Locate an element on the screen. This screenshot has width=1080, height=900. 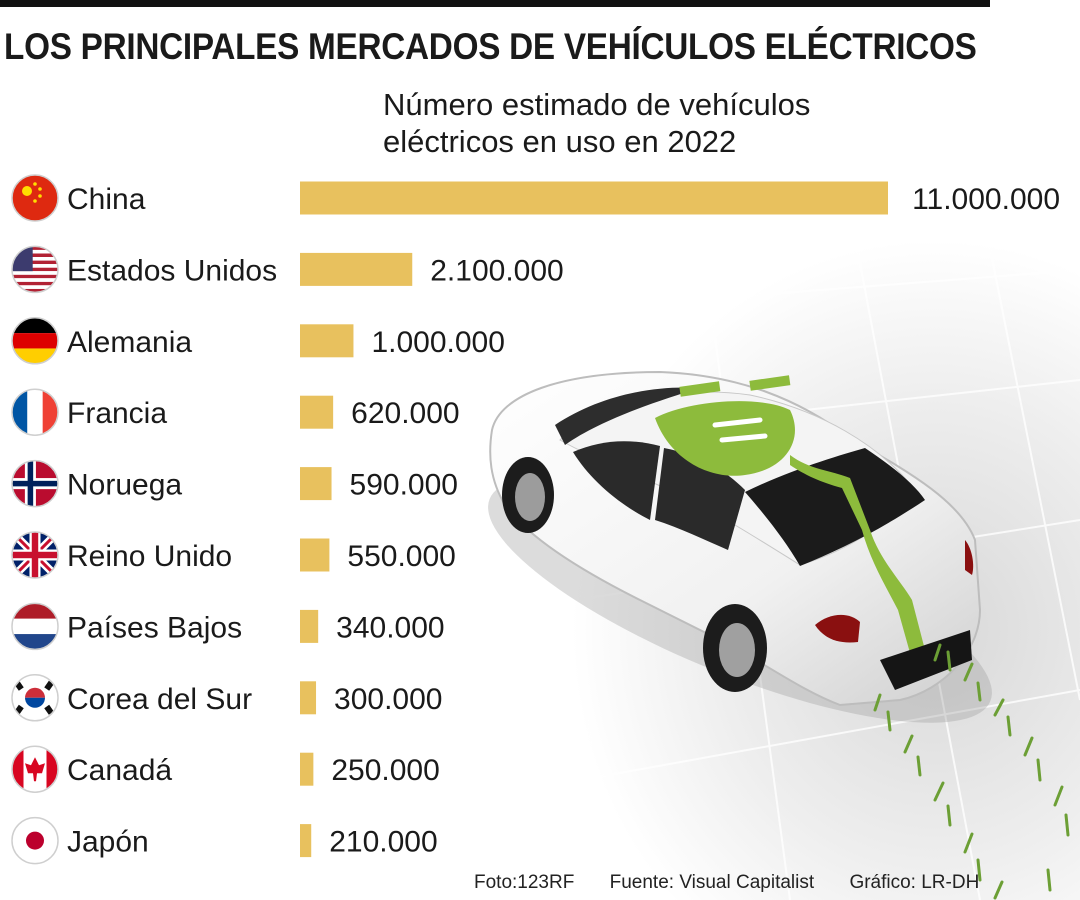
value-label: 2.100.000 is located at coordinates (496, 270).